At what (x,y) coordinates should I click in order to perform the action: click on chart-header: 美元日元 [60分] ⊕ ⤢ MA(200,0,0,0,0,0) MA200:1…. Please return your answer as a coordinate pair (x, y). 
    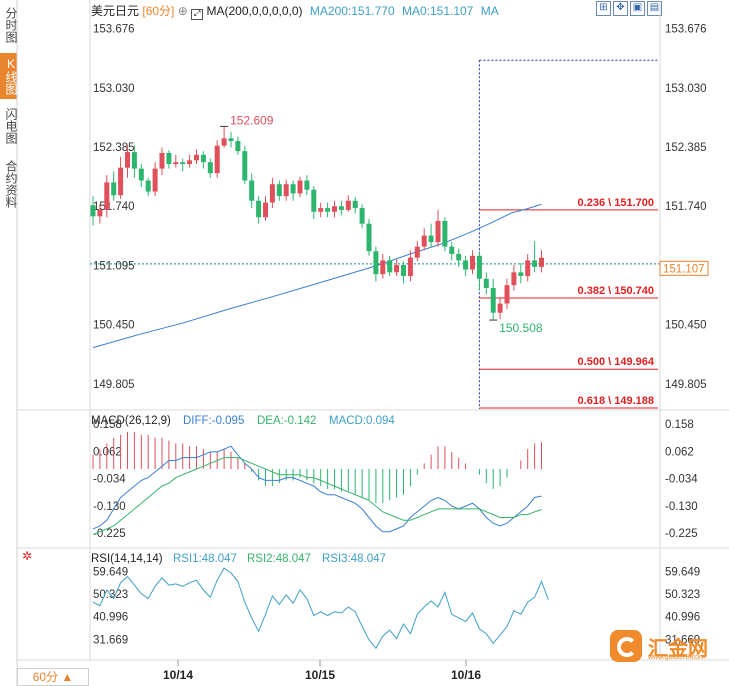
    Looking at the image, I should click on (295, 11).